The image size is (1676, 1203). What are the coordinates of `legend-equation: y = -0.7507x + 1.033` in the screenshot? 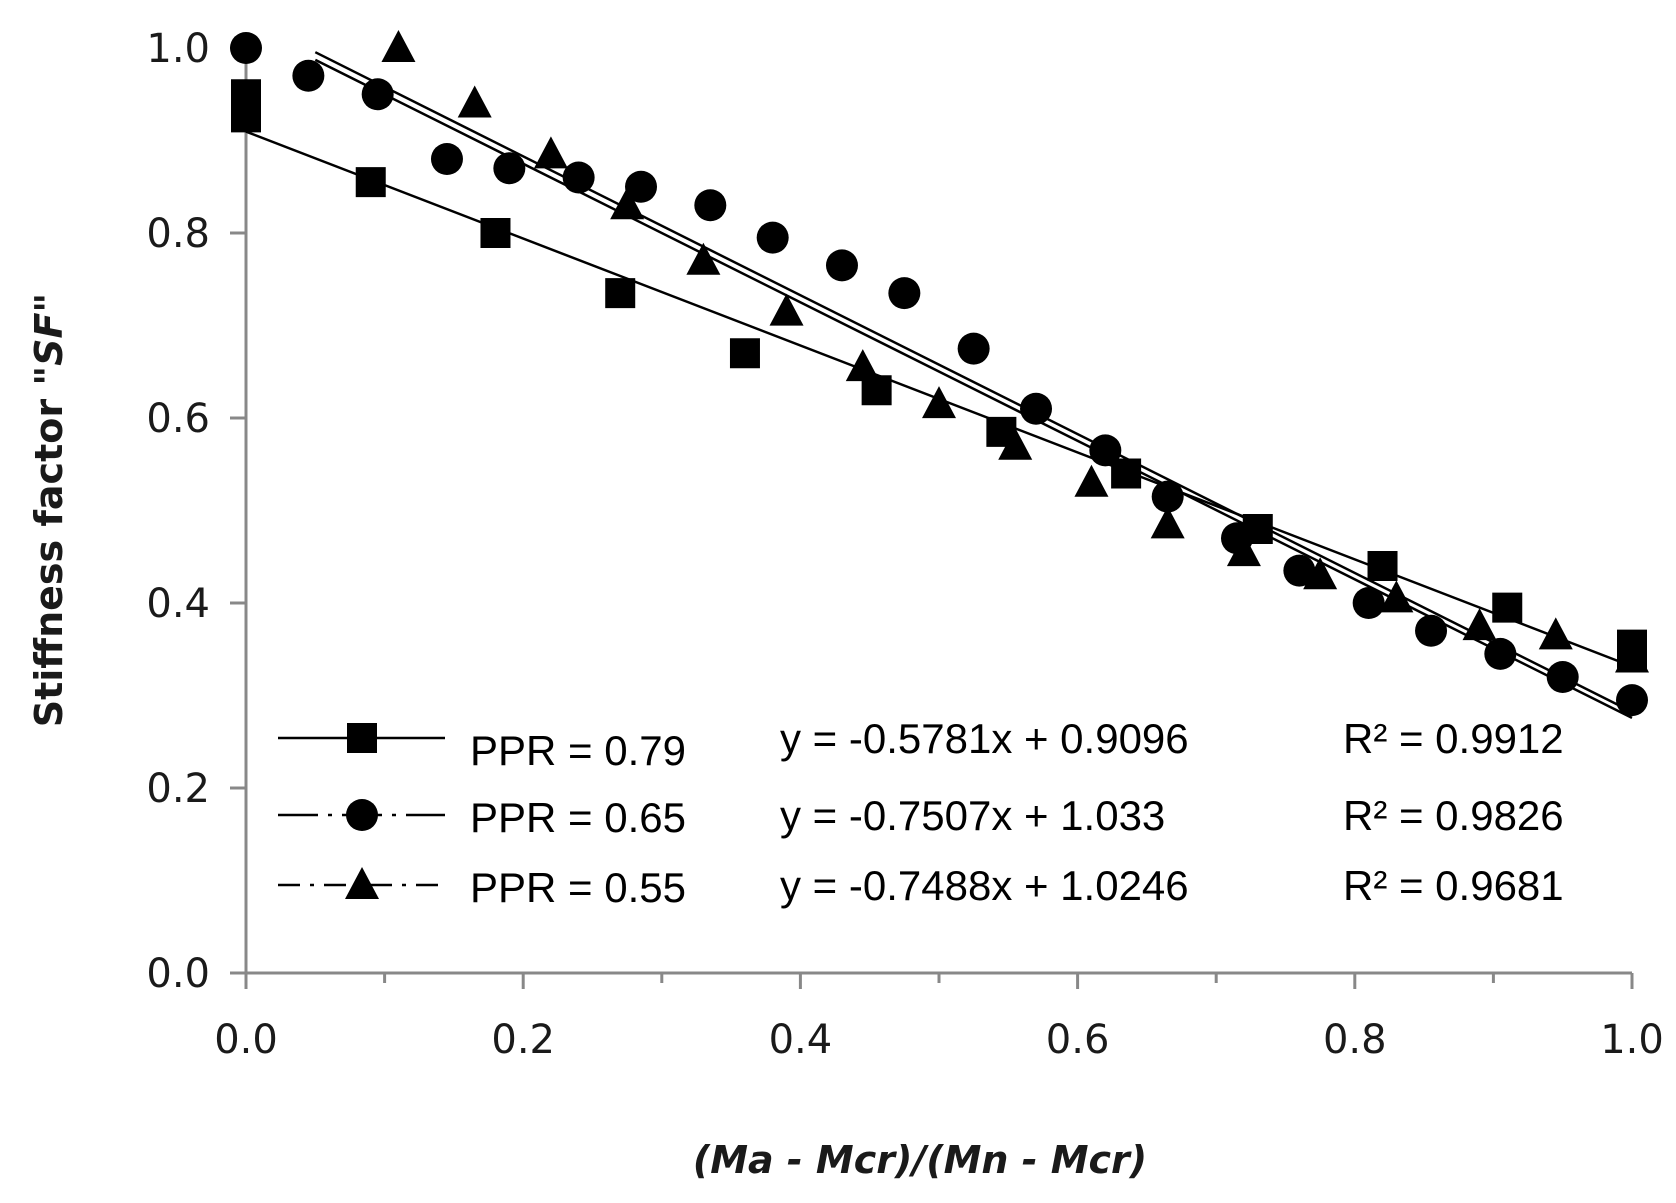 It's located at (972, 815).